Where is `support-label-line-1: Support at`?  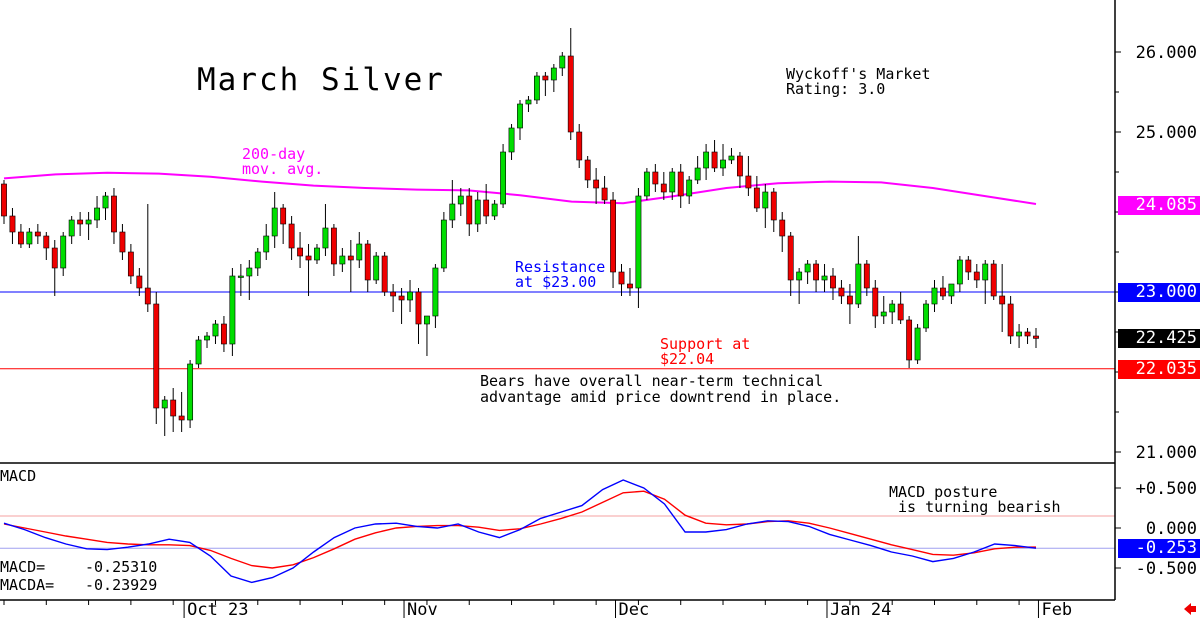
support-label-line-1: Support at is located at coordinates (705, 344).